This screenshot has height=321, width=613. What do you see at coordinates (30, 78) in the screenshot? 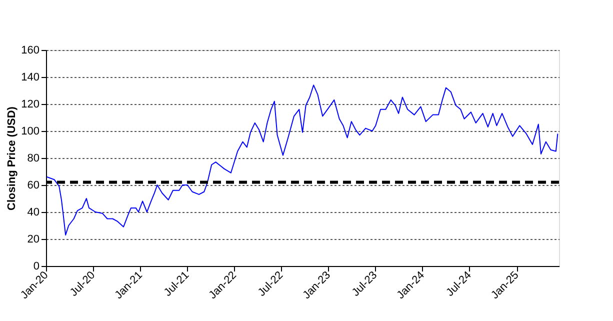
I see `y-tick-label: 140` at bounding box center [30, 78].